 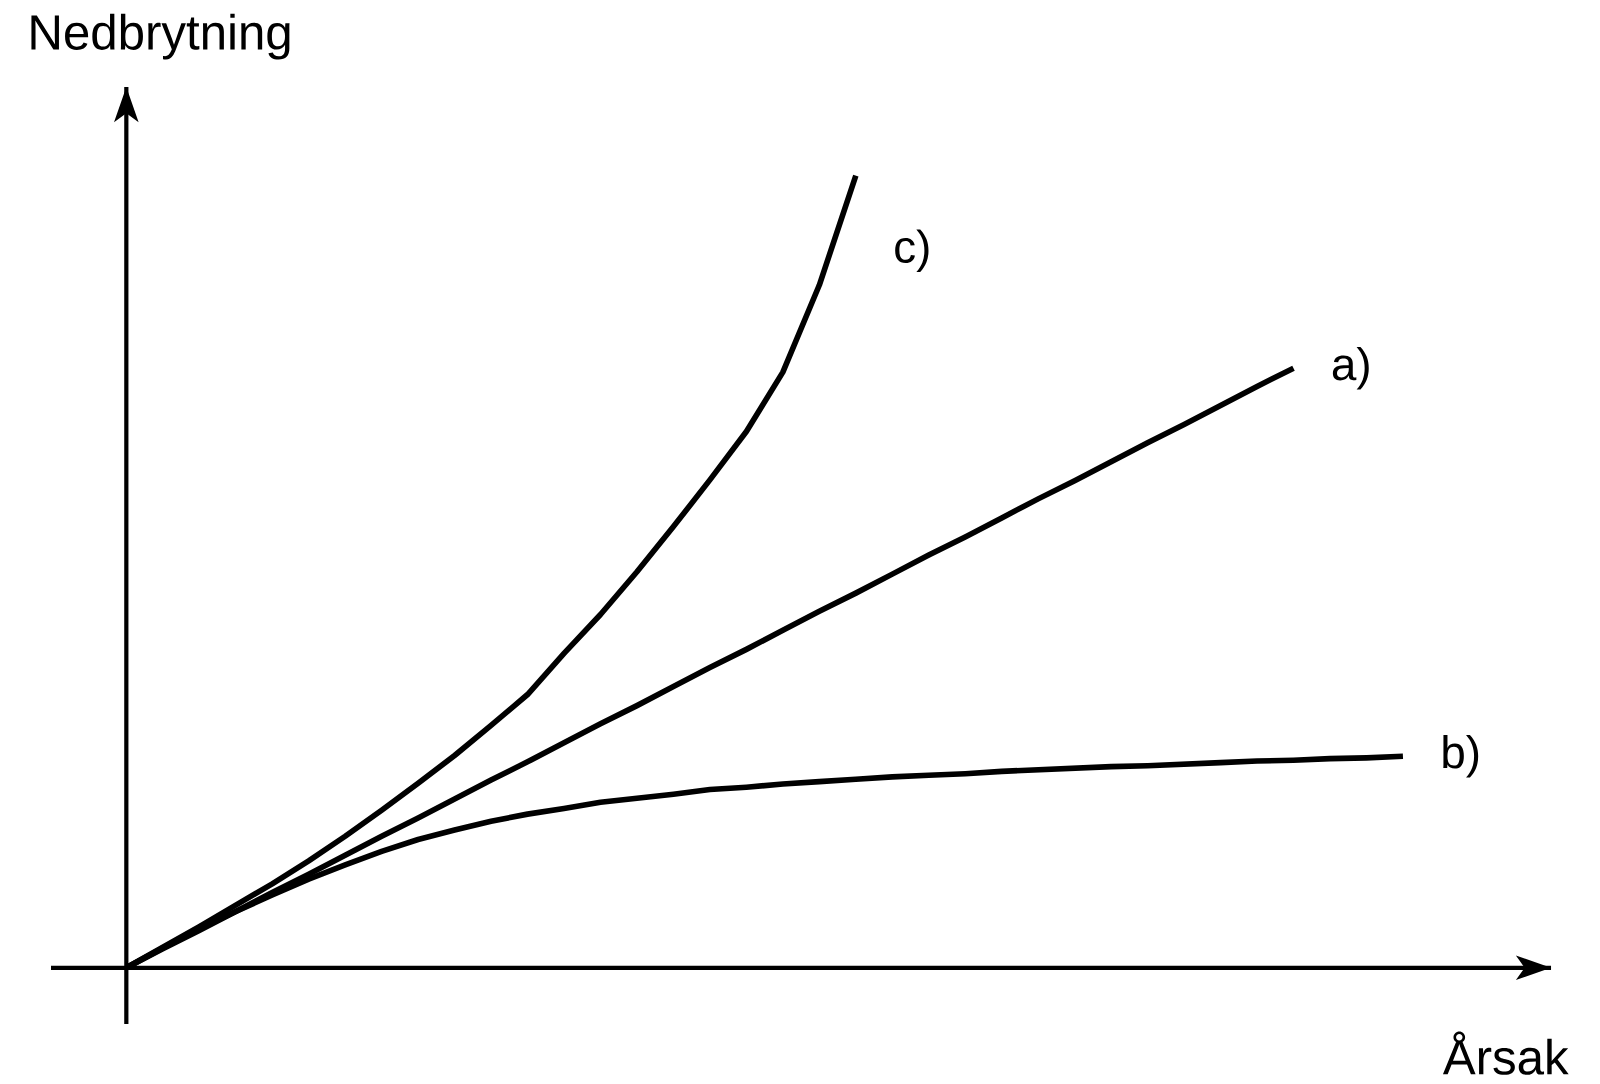 What do you see at coordinates (1461, 756) in the screenshot?
I see `series-label: b)` at bounding box center [1461, 756].